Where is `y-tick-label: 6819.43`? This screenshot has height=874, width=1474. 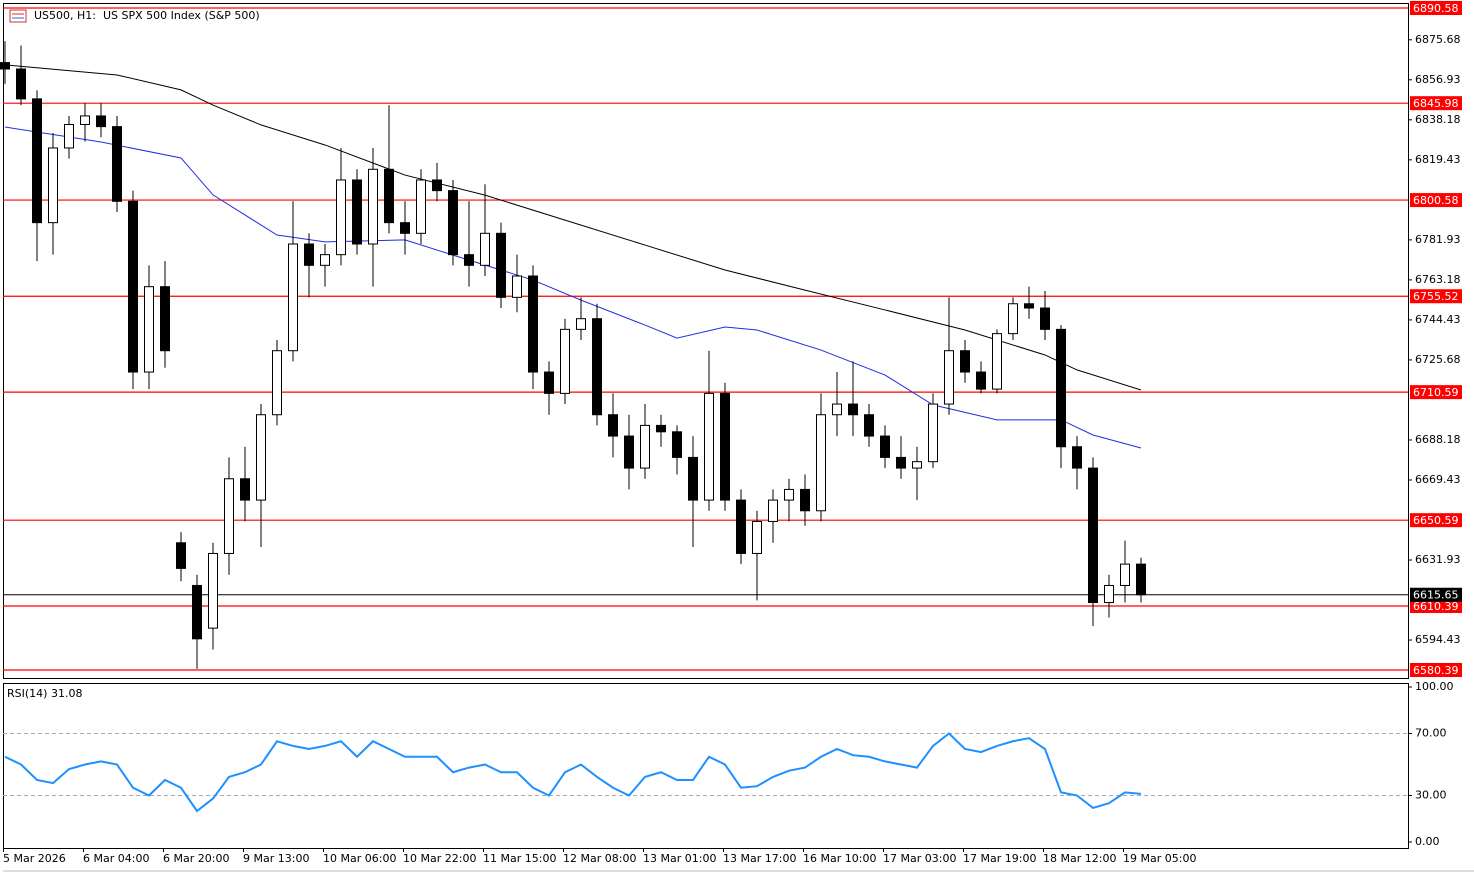 y-tick-label: 6819.43 is located at coordinates (1438, 159).